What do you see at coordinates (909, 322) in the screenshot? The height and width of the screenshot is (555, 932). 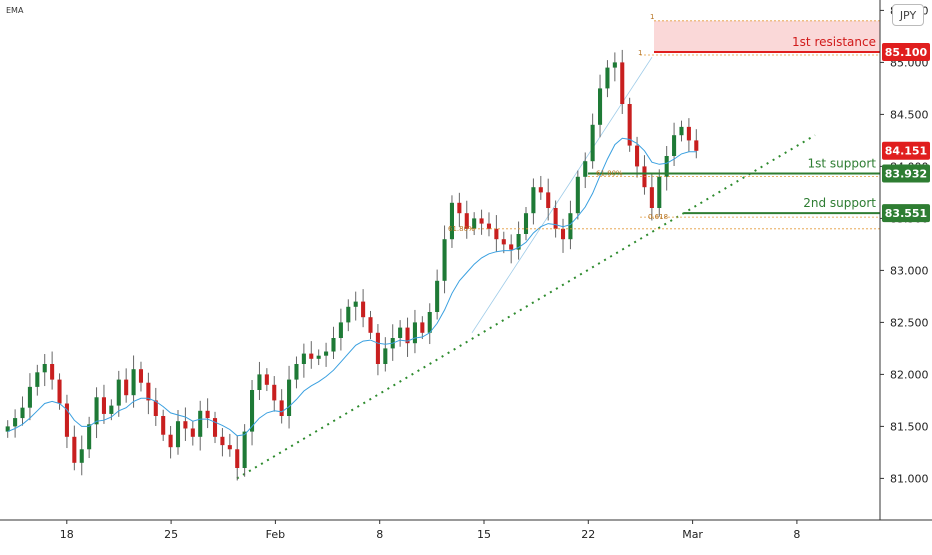 I see `y-tick-label: 82.500` at bounding box center [909, 322].